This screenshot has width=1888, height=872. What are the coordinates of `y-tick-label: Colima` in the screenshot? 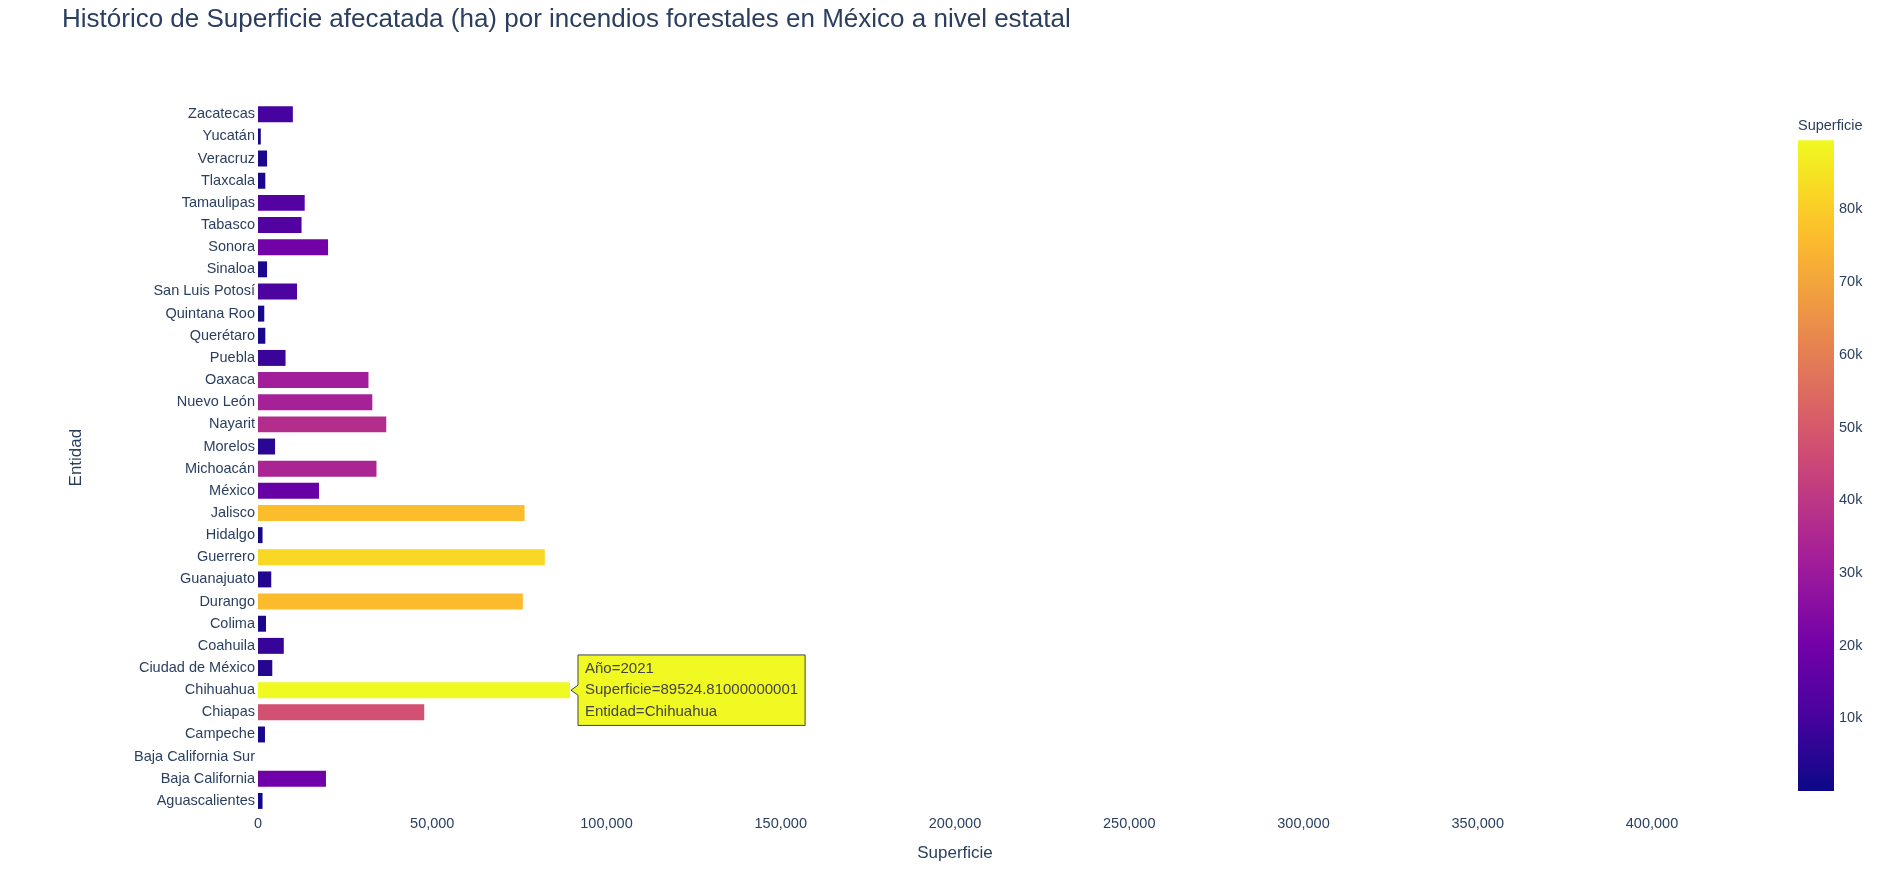 It's located at (232, 622).